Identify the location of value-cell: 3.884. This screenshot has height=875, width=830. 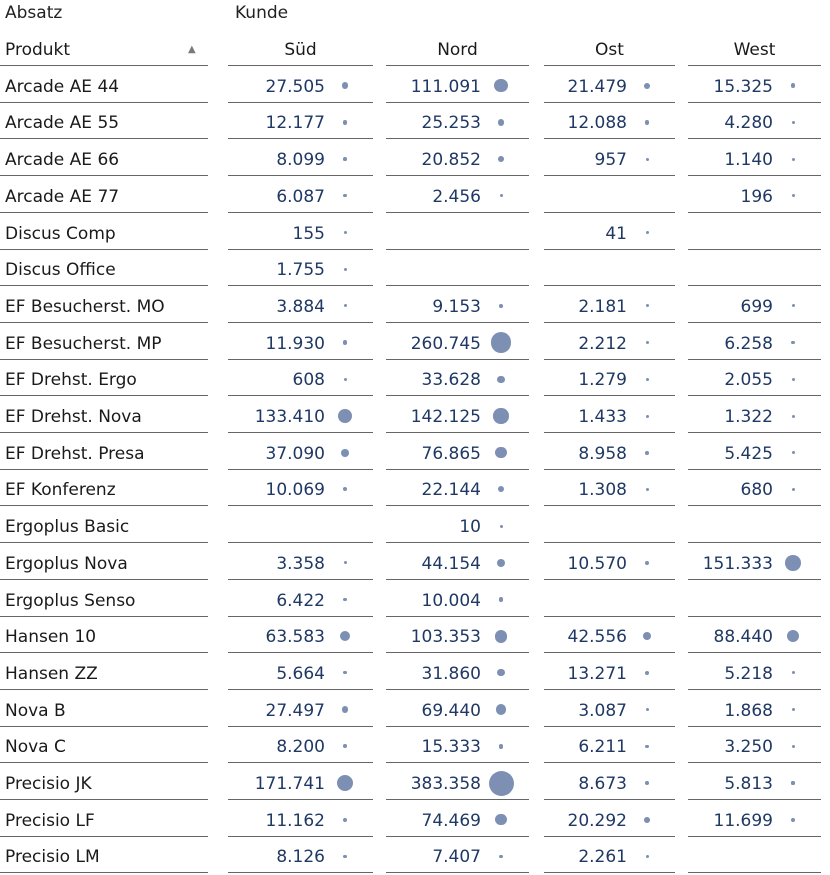
(300, 306).